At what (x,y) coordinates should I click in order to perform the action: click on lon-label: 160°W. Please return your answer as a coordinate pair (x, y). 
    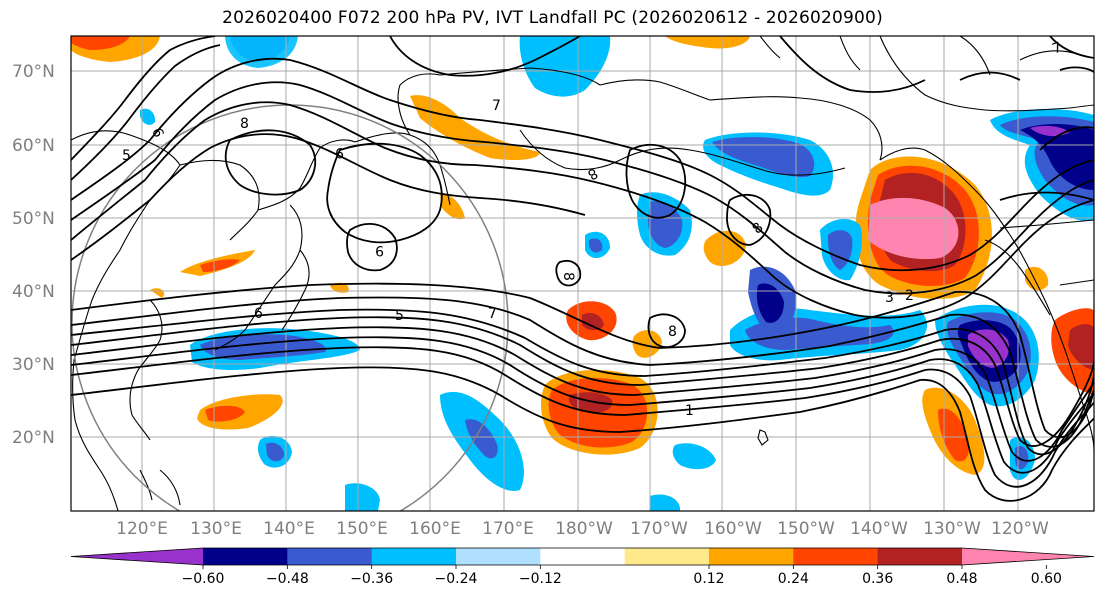
    Looking at the image, I should click on (733, 529).